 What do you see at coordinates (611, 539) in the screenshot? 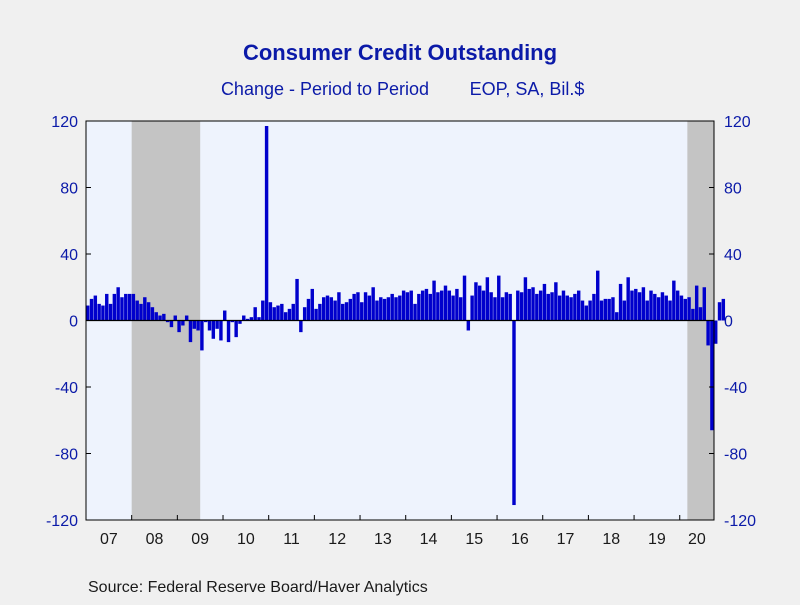
I see `x-tick-label: 18` at bounding box center [611, 539].